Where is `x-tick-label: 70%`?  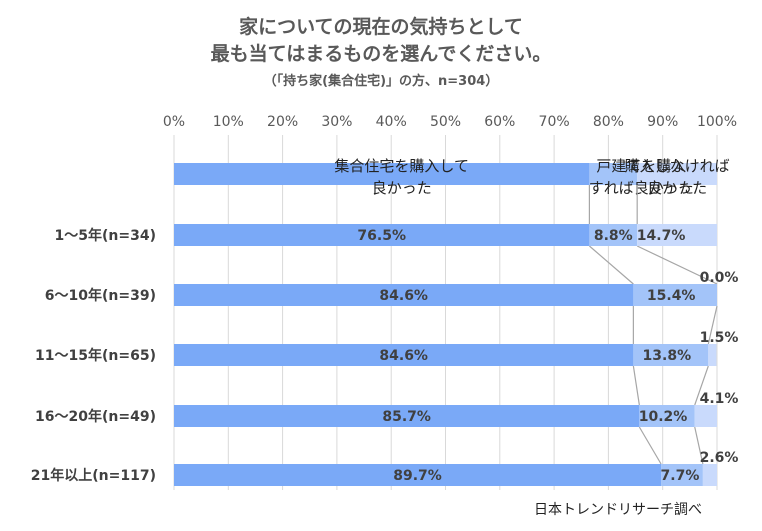 x-tick-label: 70% is located at coordinates (554, 122).